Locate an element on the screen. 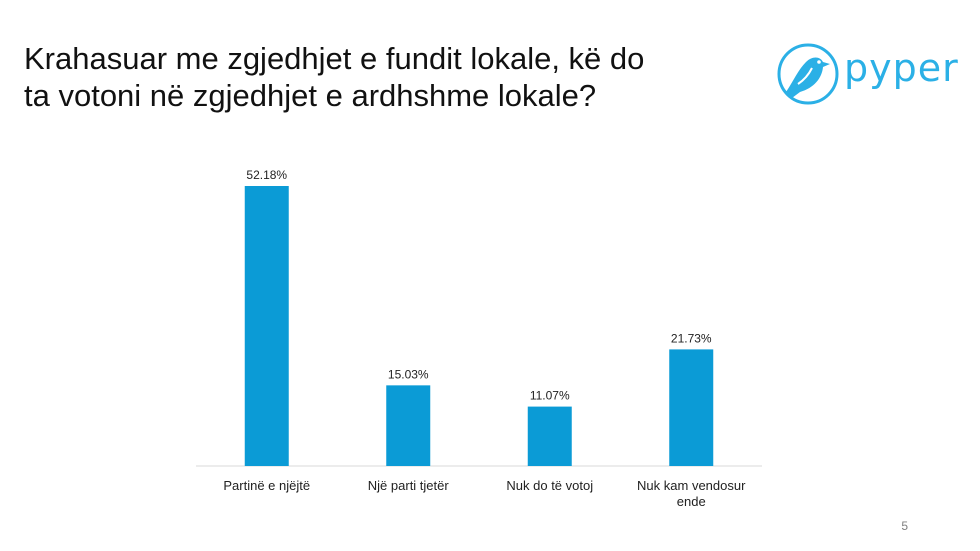 The height and width of the screenshot is (551, 980). category-label-2: Një parti tjetër is located at coordinates (409, 485).